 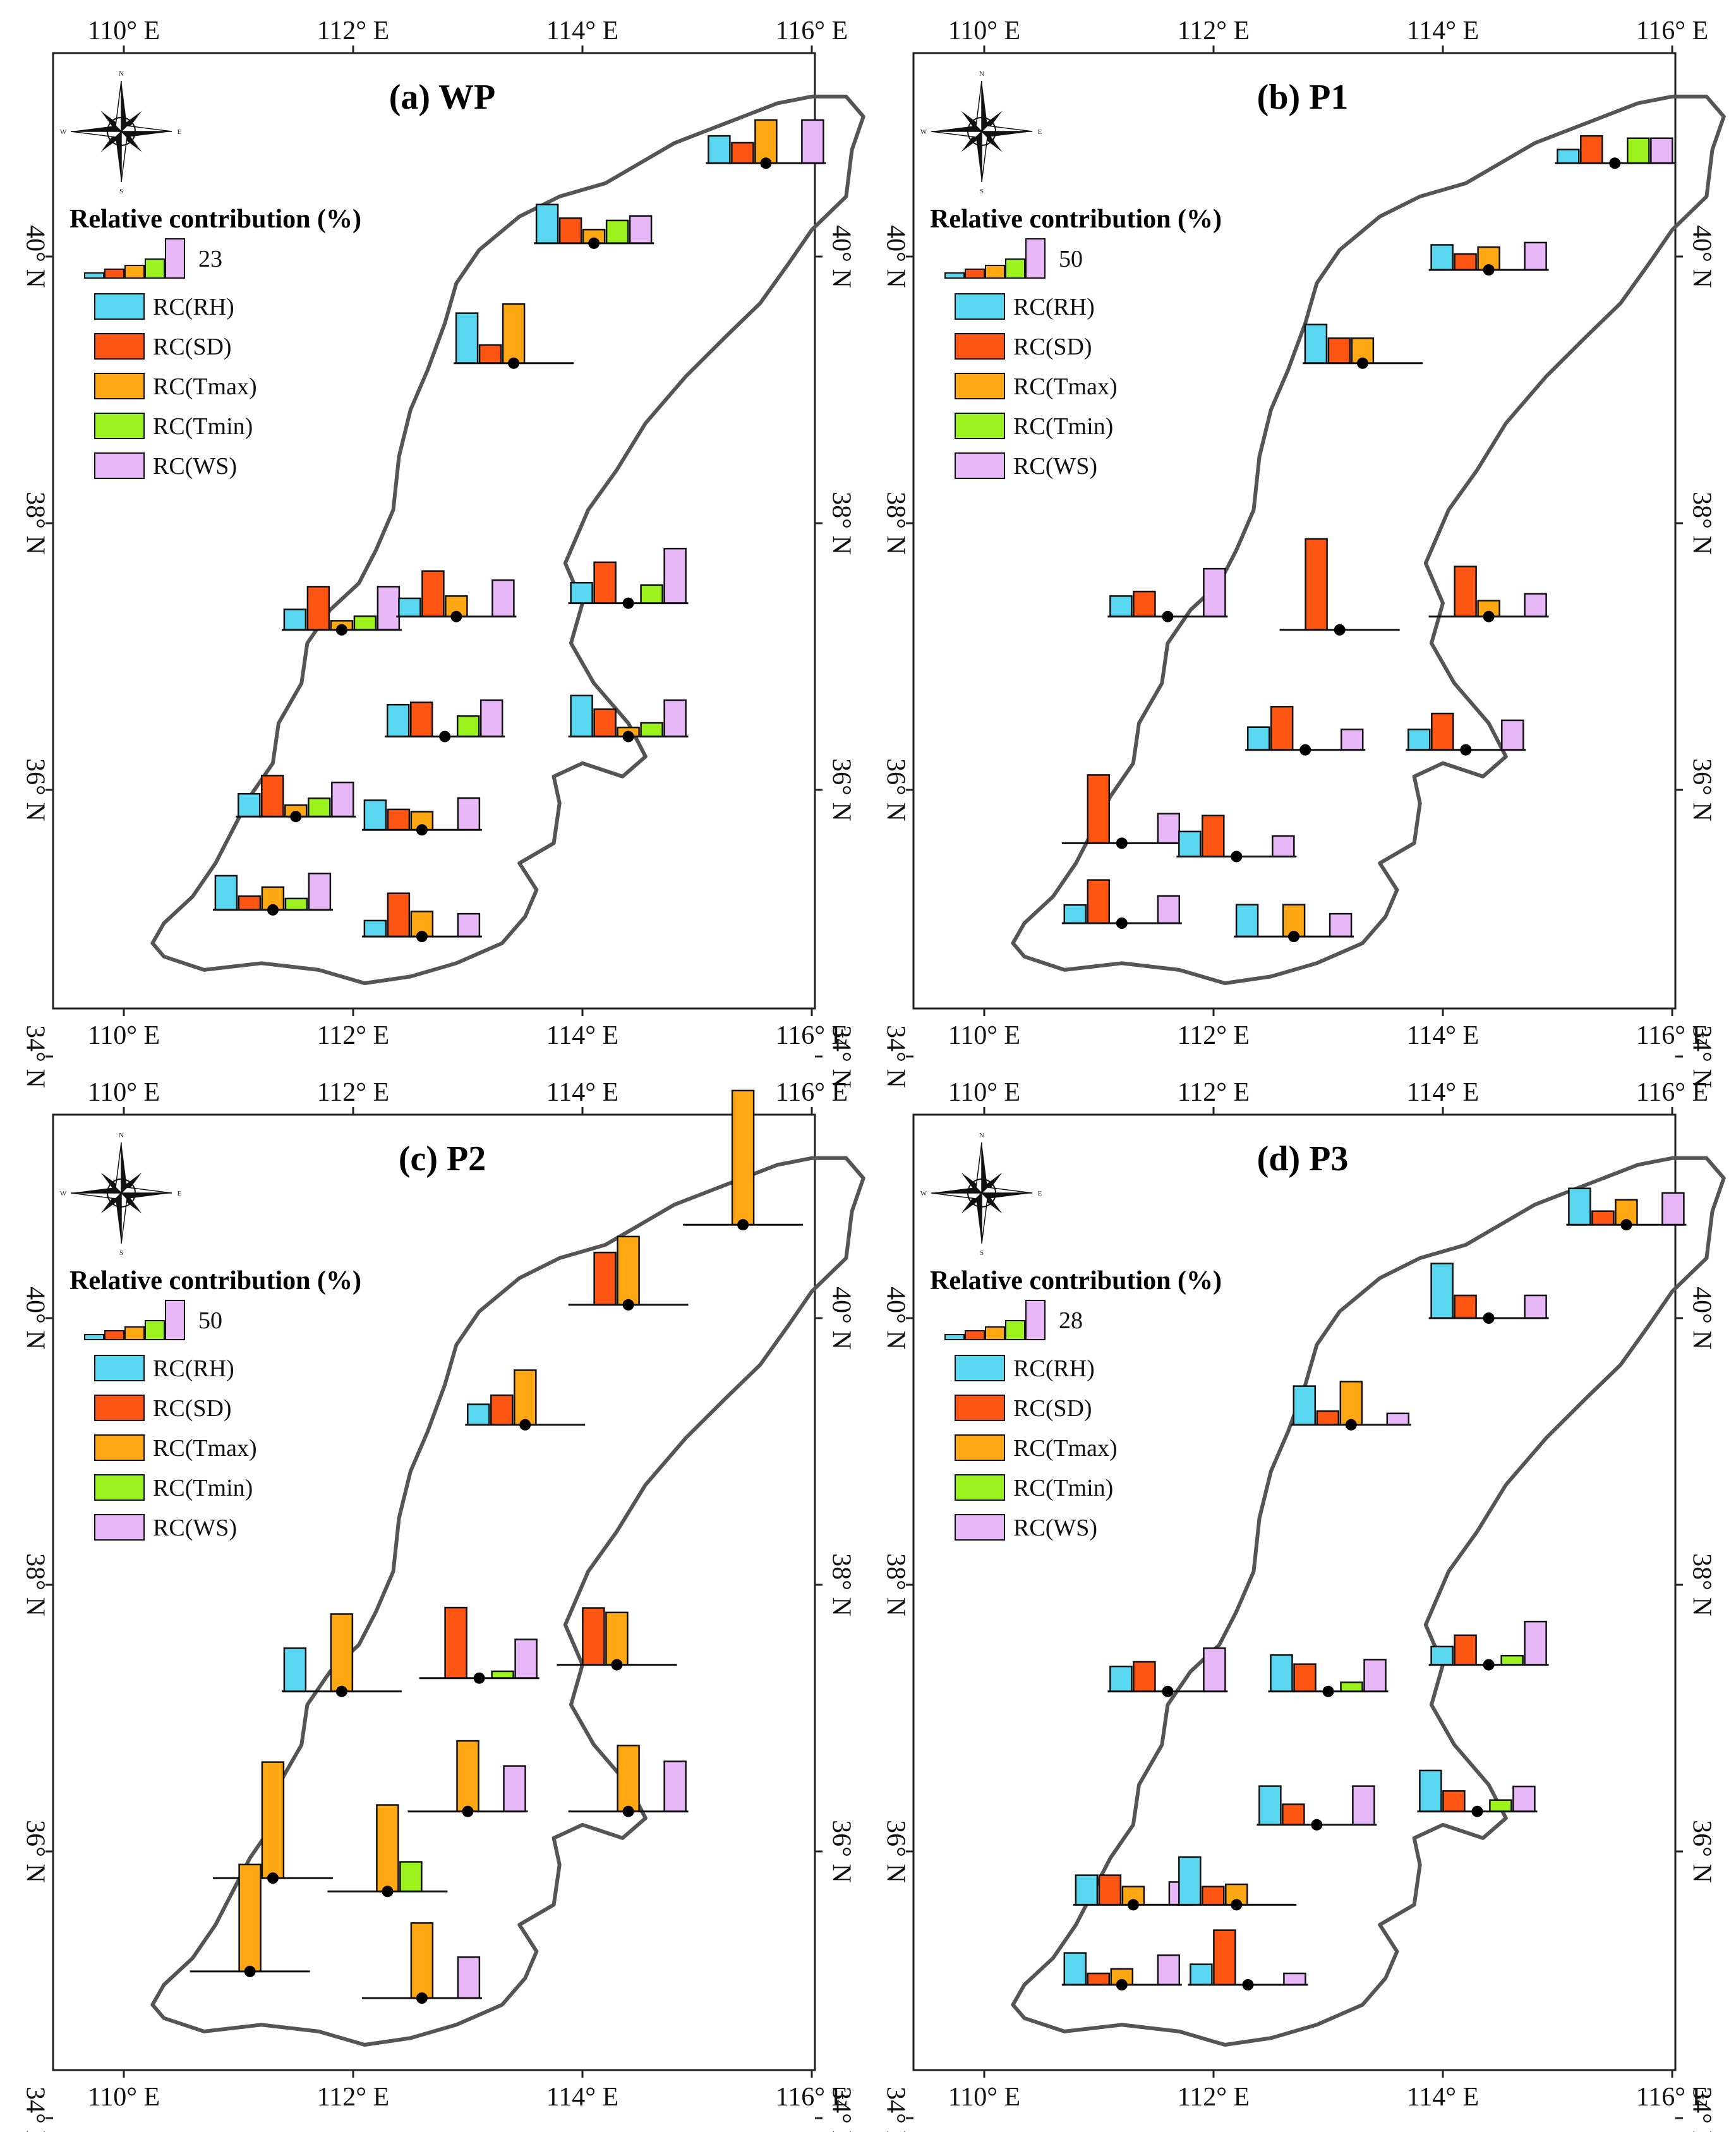 I want to click on legend-scale-bar-sd, so click(x=114, y=1335).